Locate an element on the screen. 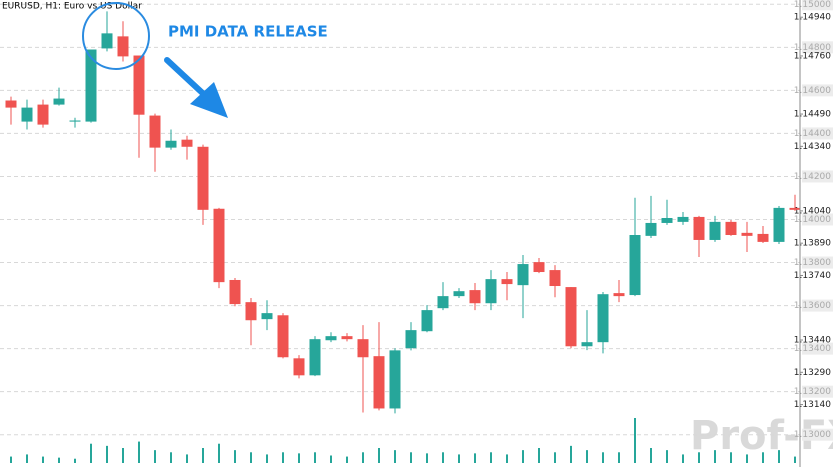  y-tick-label: 1.13400 is located at coordinates (812, 349).